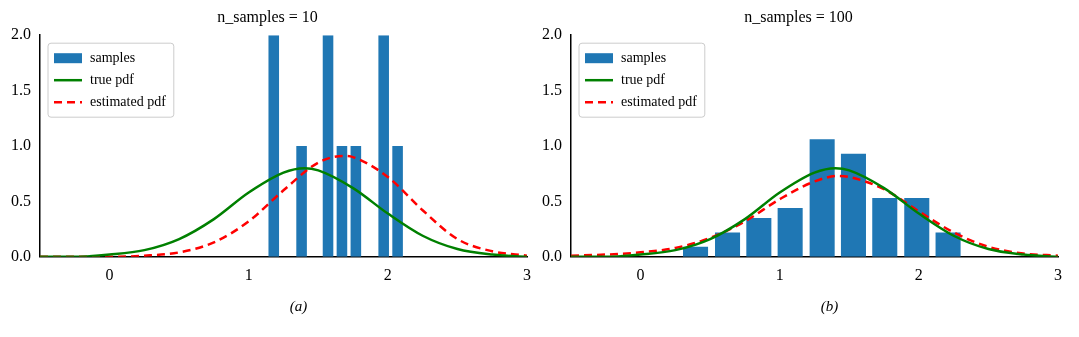 The width and height of the screenshot is (1079, 337). Describe the element at coordinates (798, 16) in the screenshot. I see `chart-title: n_samples = 100` at that location.